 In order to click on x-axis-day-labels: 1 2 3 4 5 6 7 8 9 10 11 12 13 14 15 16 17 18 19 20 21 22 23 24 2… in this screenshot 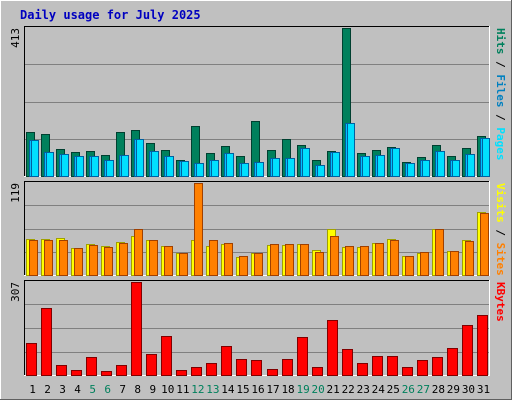, I will do `click(259, 389)`.